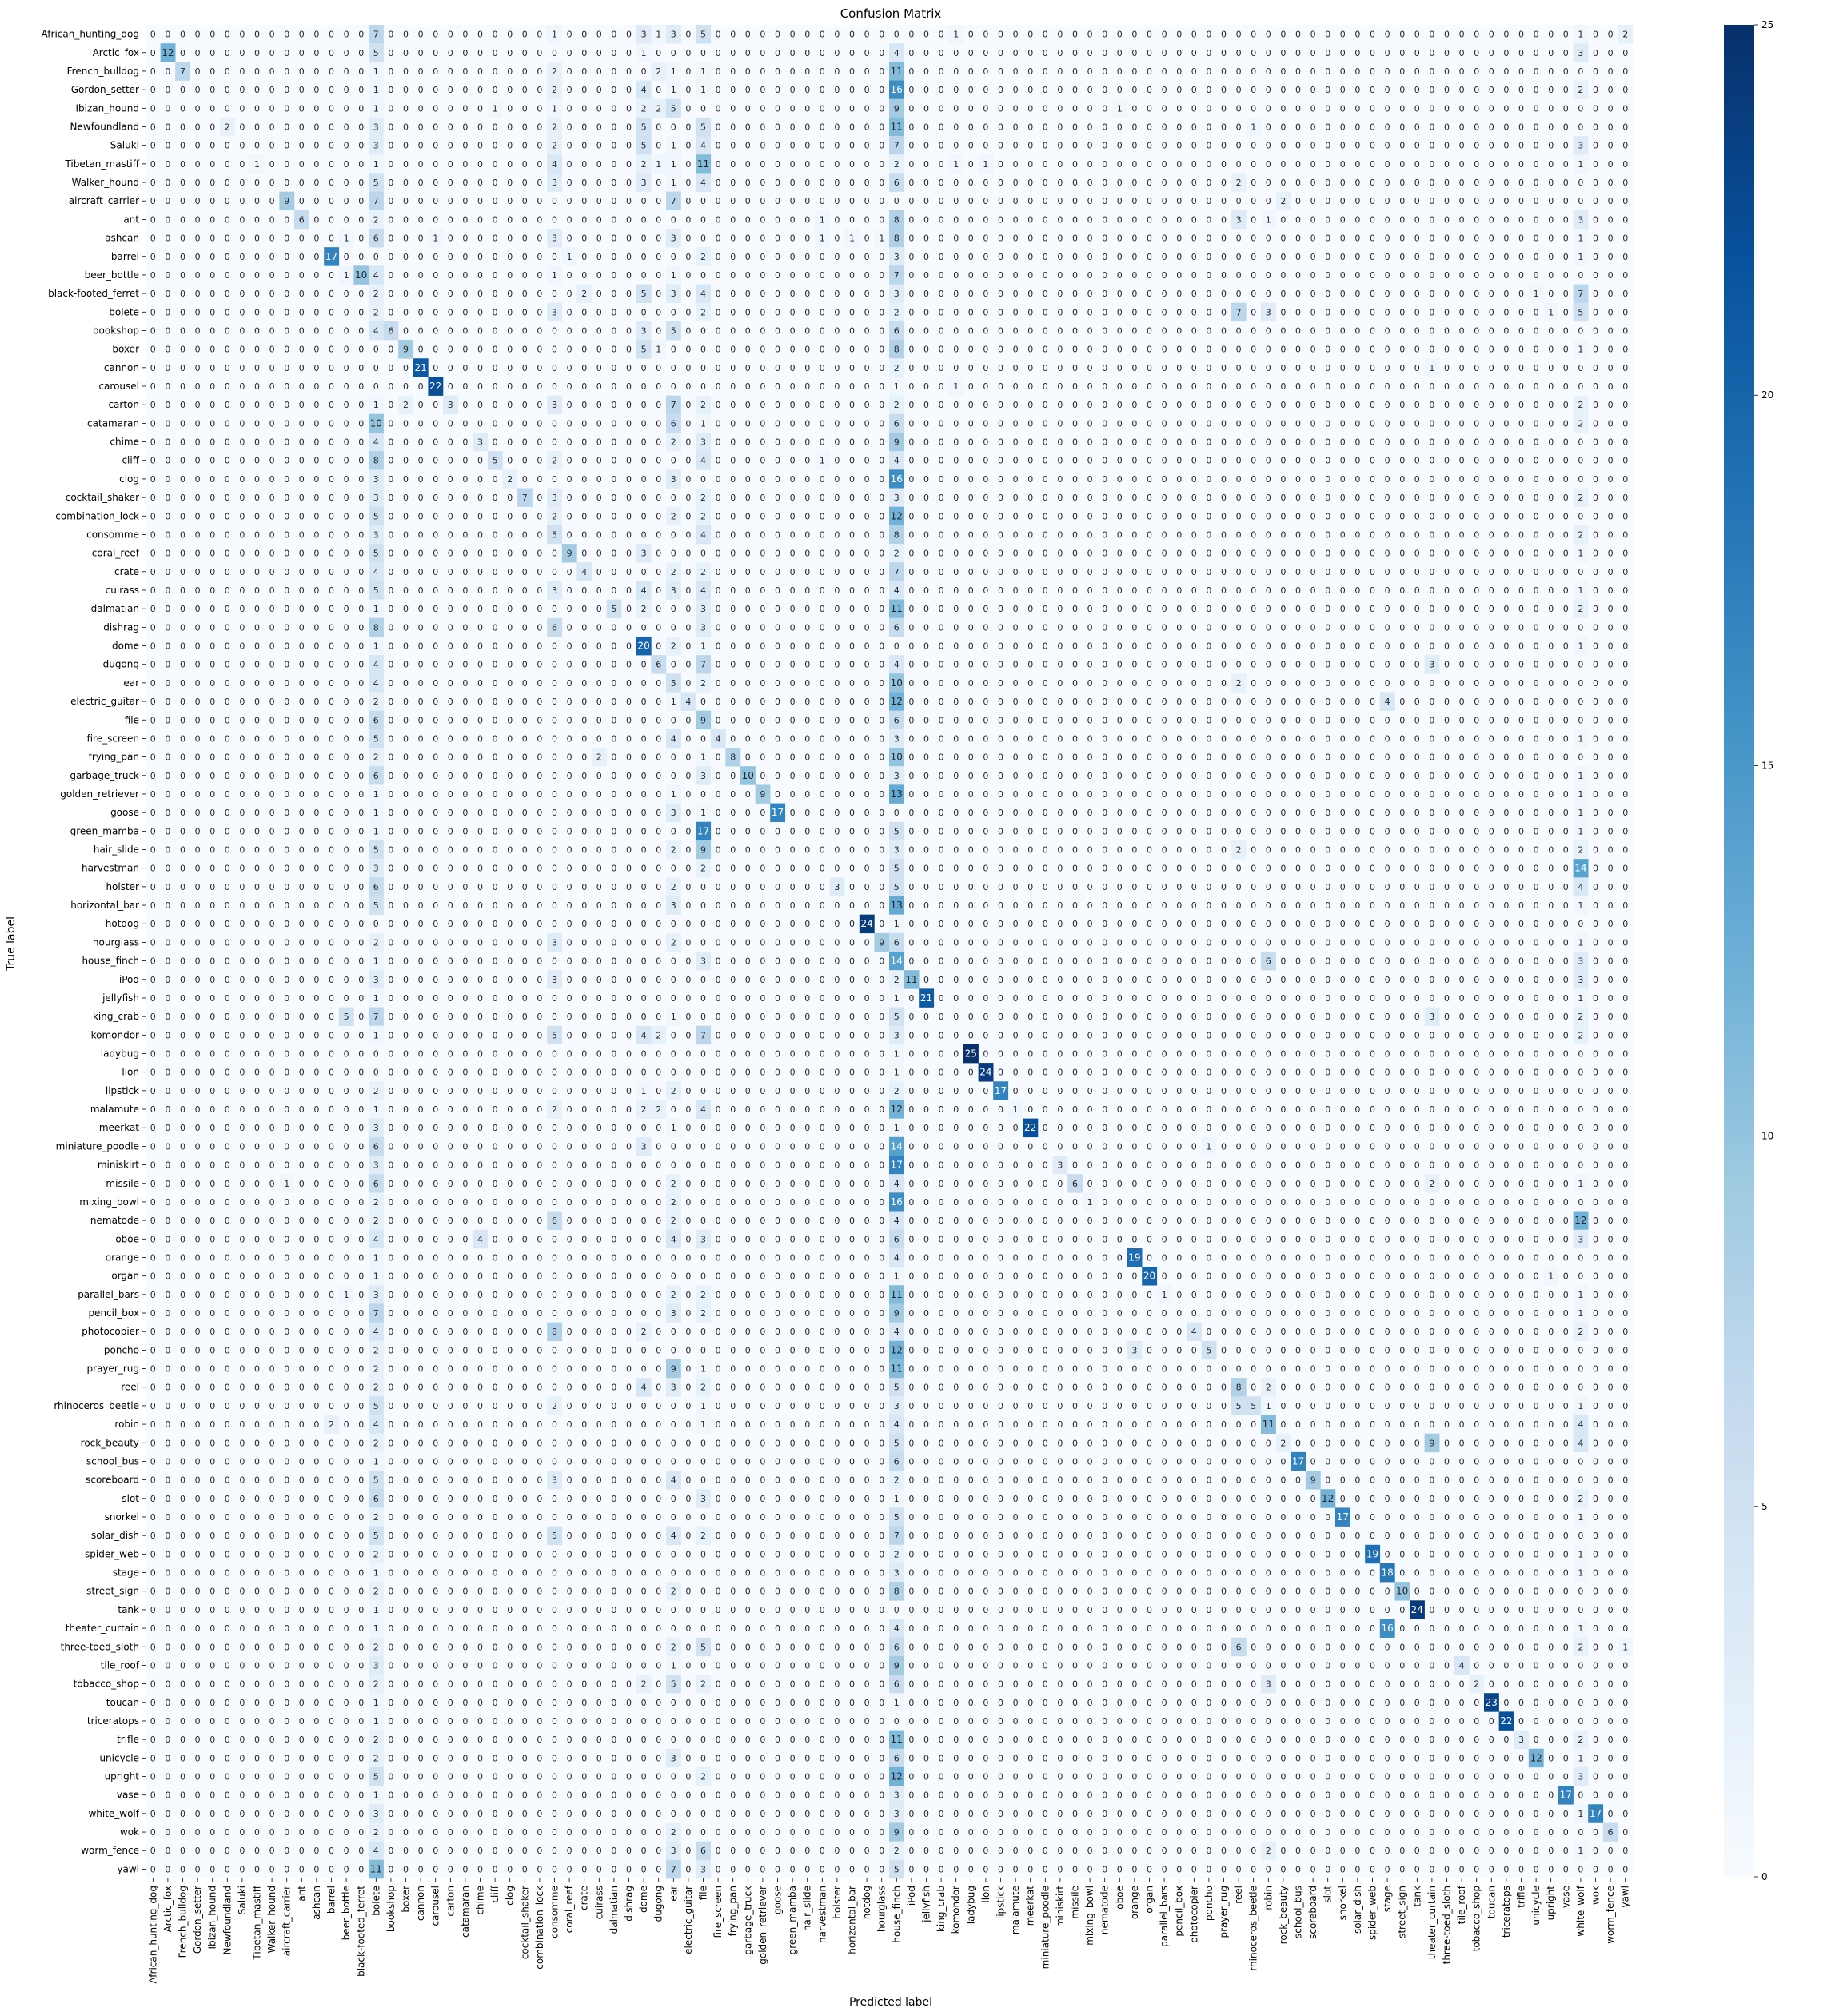 The image size is (1847, 2016). Describe the element at coordinates (897, 572) in the screenshot. I see `cell-value: 7` at that location.